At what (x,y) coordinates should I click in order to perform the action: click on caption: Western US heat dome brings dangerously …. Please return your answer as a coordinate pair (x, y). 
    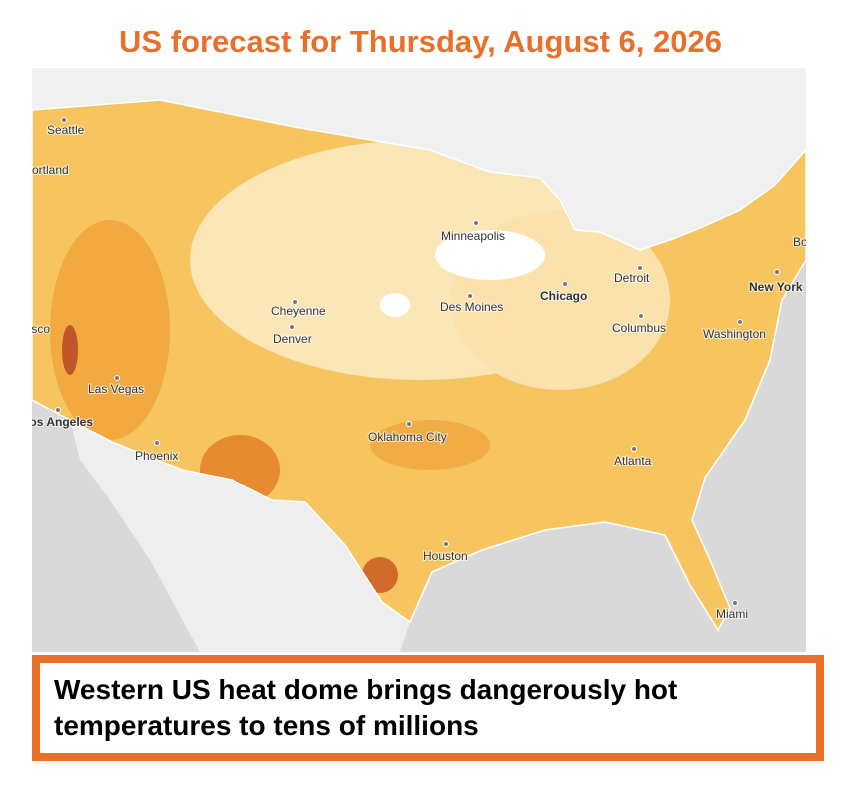
    Looking at the image, I should click on (366, 707).